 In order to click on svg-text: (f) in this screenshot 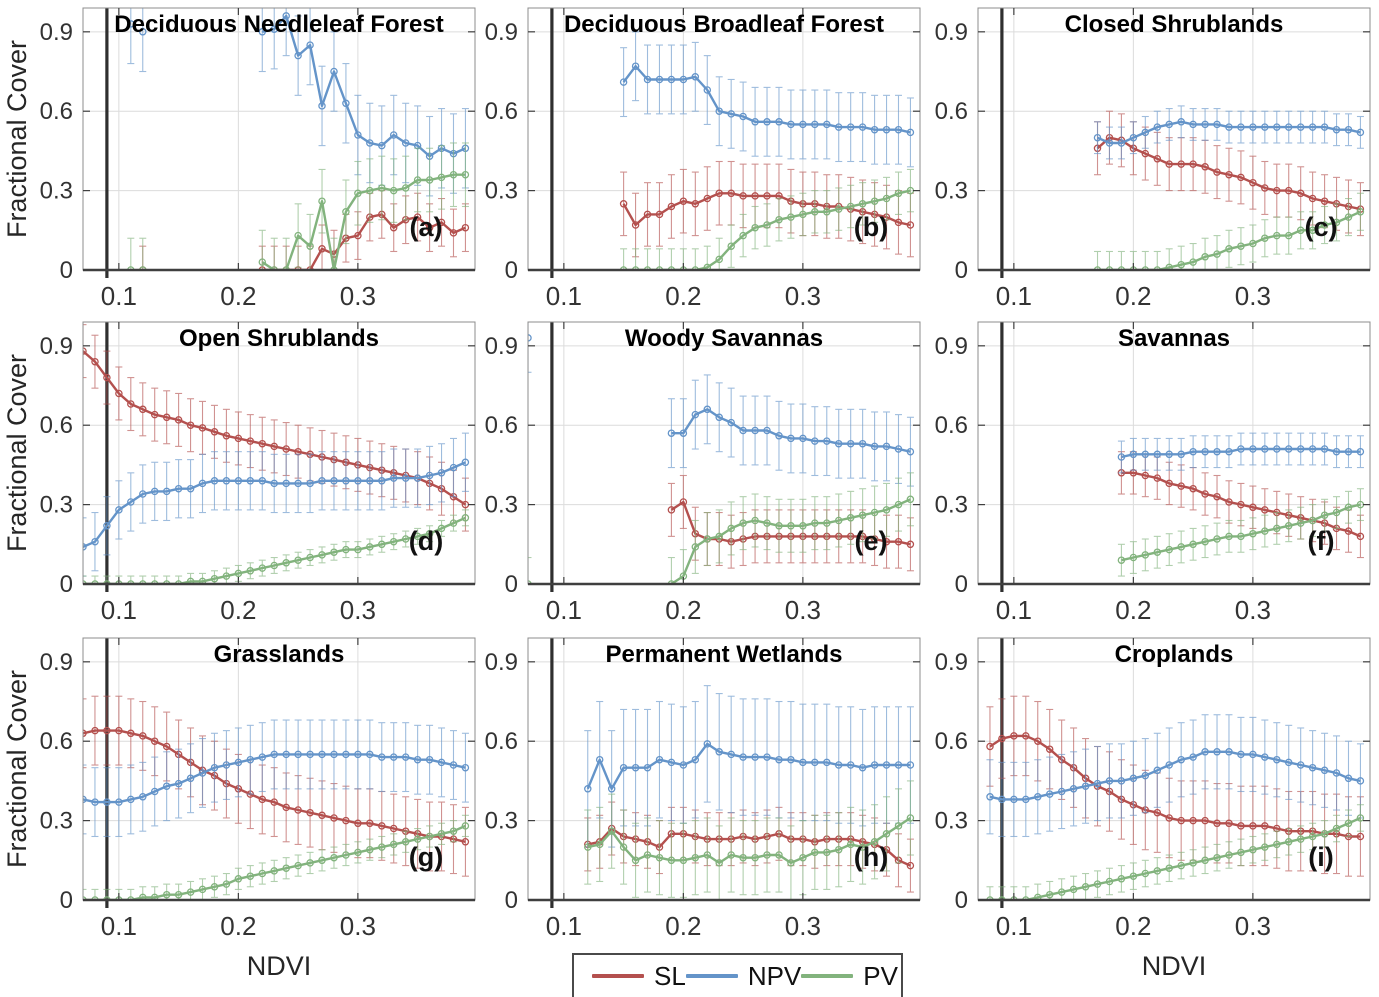, I will do `click(1321, 541)`.